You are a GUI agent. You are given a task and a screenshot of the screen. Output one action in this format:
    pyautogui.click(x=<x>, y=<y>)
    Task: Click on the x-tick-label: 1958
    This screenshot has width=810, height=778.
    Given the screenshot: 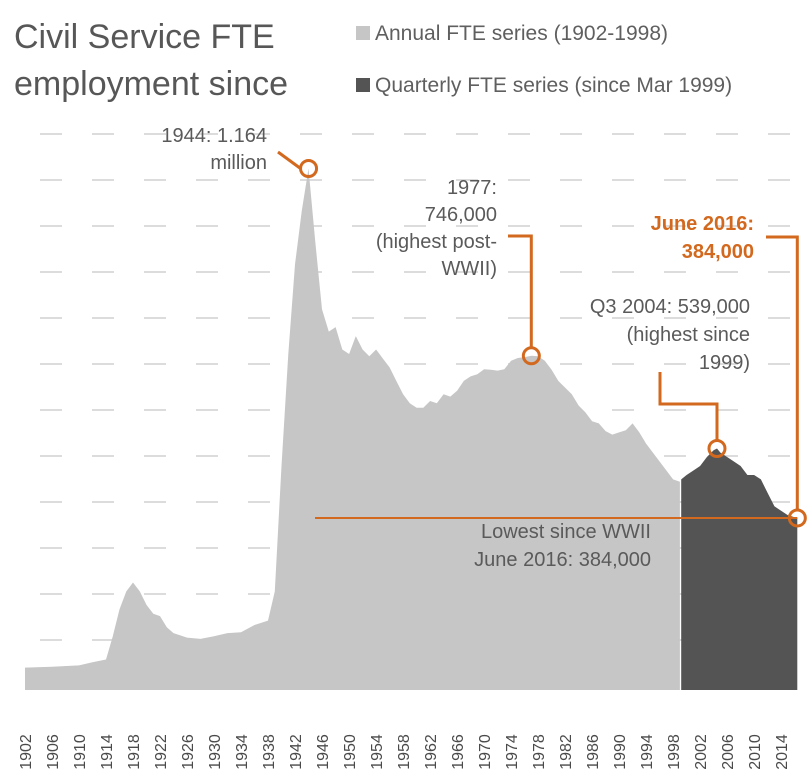 What is the action you would take?
    pyautogui.click(x=404, y=752)
    